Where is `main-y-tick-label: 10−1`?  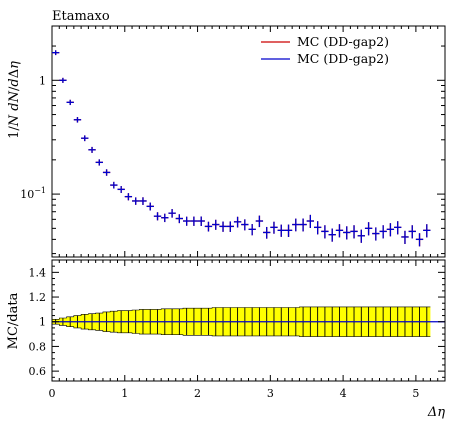 main-y-tick-label: 10−1 is located at coordinates (33, 193).